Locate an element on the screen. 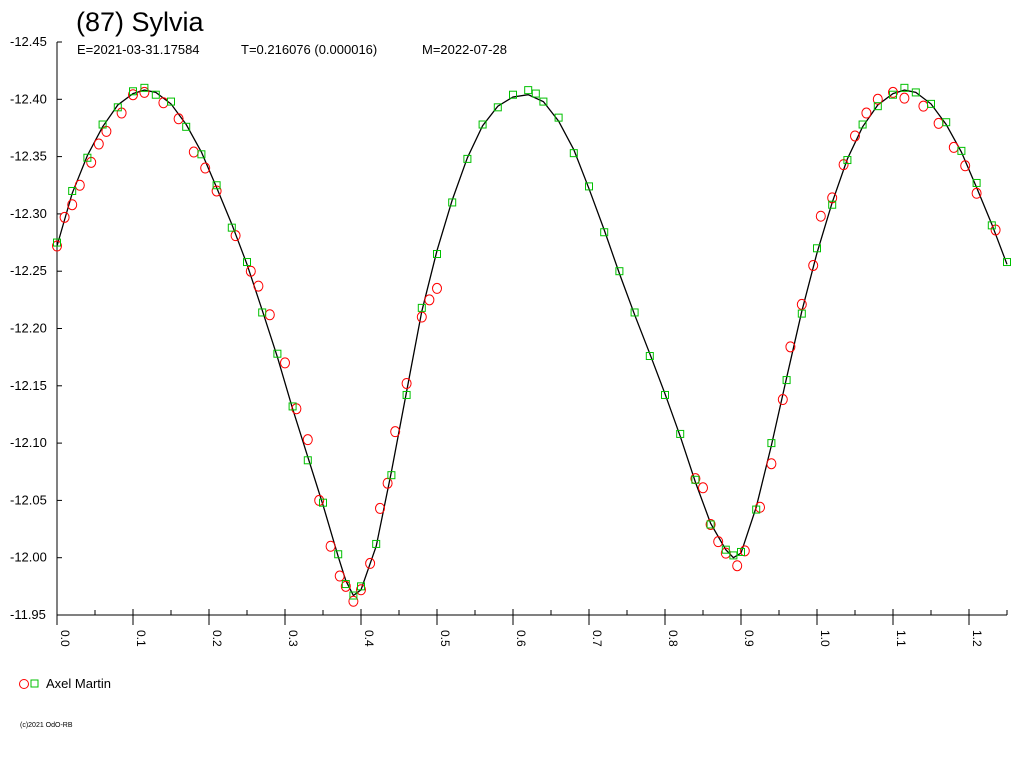  chart-subtitle-period: T=0.216076 (0.000016) is located at coordinates (309, 49).